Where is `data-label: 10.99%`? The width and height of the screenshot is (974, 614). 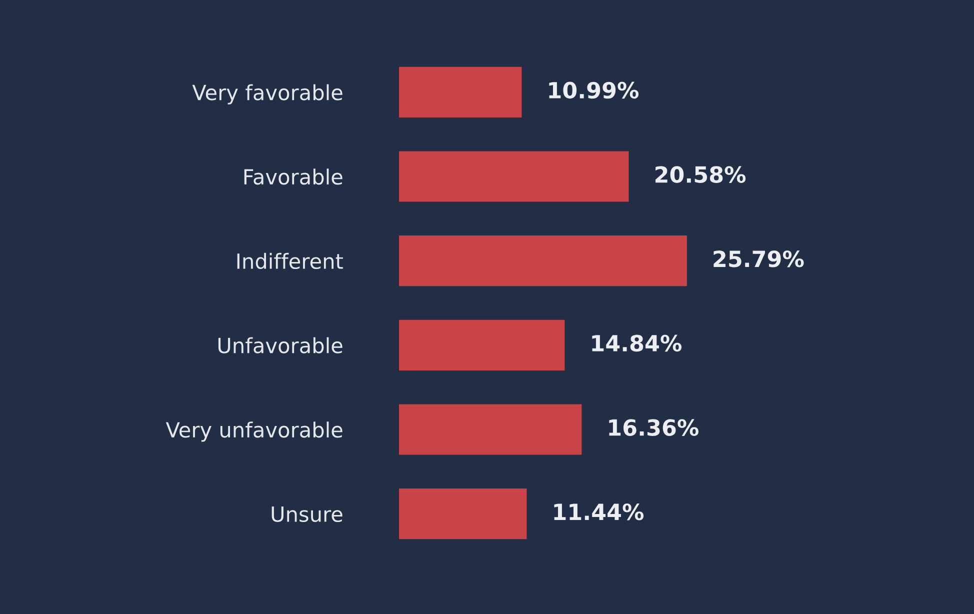 data-label: 10.99% is located at coordinates (594, 90).